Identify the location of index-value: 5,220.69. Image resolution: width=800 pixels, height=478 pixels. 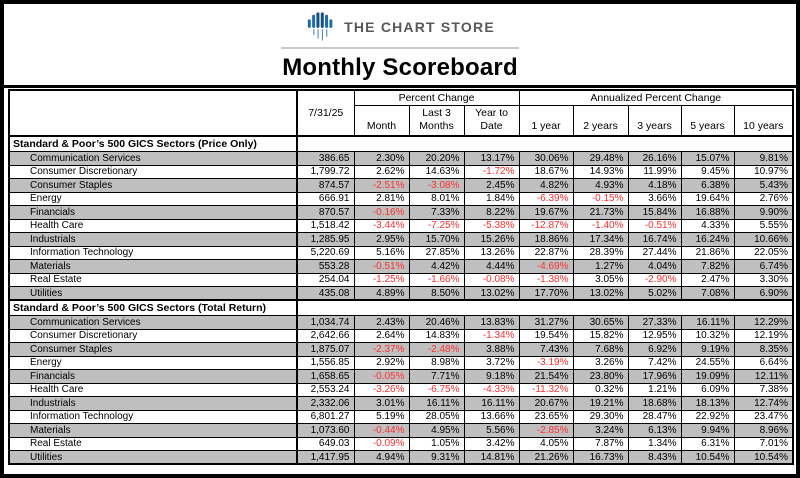
(325, 252).